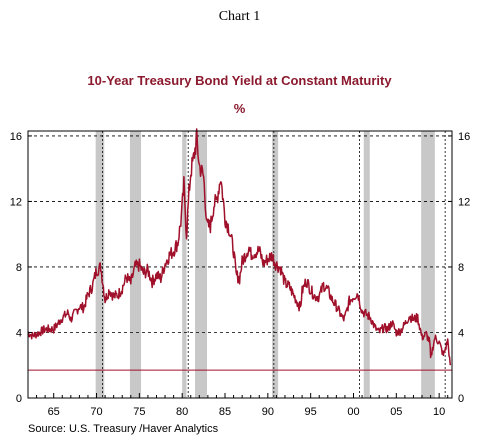 The image size is (479, 444). I want to click on x-tick-label: 90, so click(268, 412).